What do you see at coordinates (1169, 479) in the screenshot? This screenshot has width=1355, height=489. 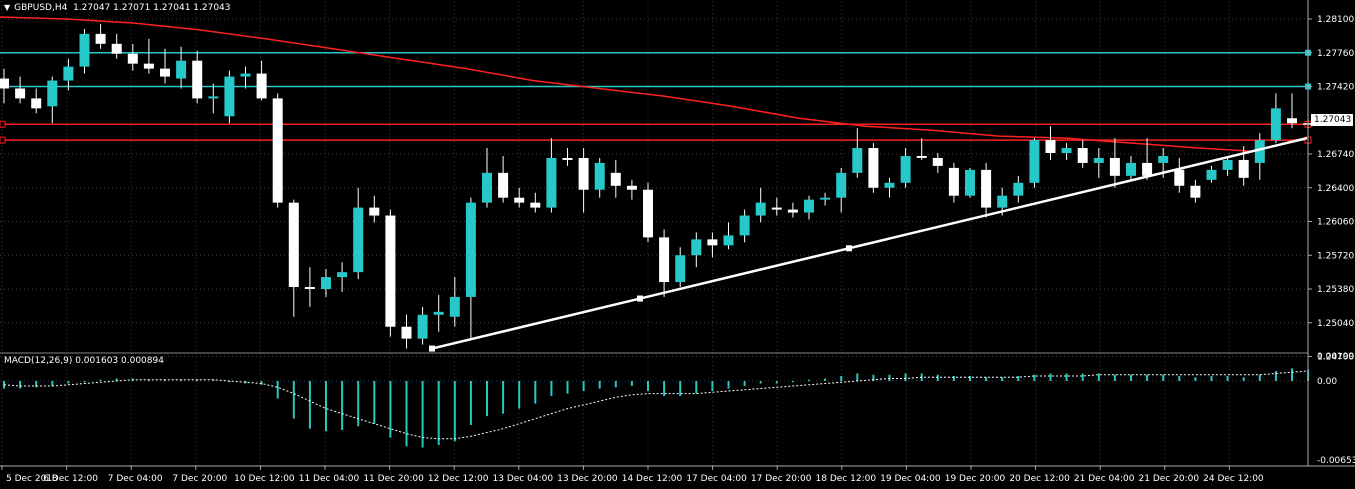 I see `time-tick-label: 21 Dec 20:00` at bounding box center [1169, 479].